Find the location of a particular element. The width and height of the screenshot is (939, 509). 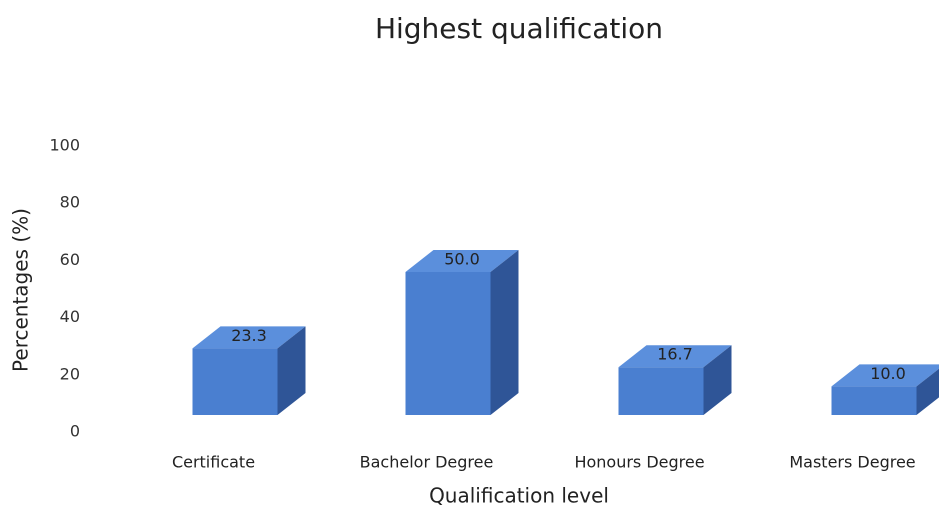

y-tick-label: 60 is located at coordinates (70, 259).